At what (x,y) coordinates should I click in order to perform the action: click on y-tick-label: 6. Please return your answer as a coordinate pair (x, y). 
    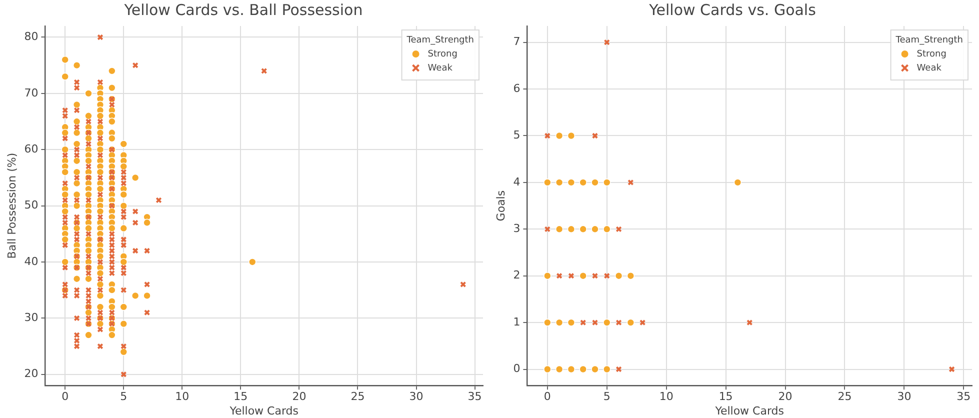
    Looking at the image, I should click on (516, 88).